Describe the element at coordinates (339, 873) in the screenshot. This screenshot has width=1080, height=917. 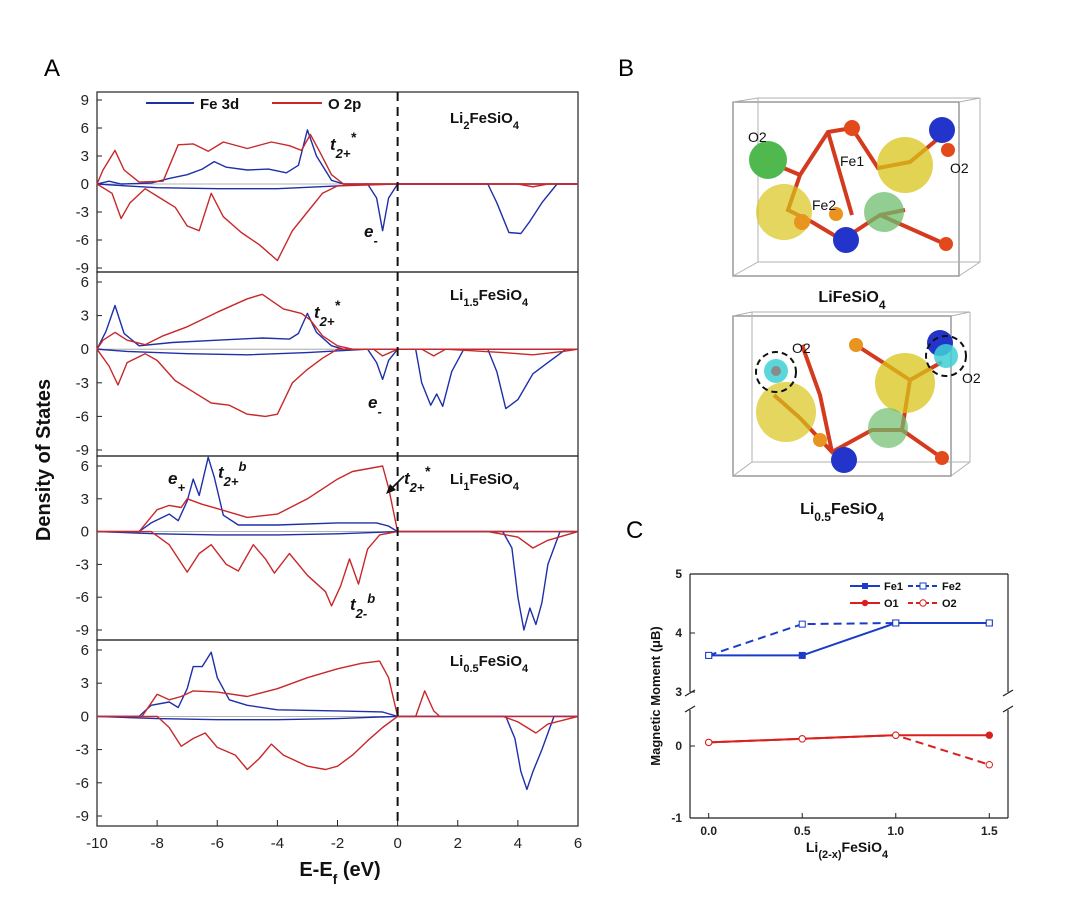
I see `dos-x-axis-title: E-Ef (eV)` at that location.